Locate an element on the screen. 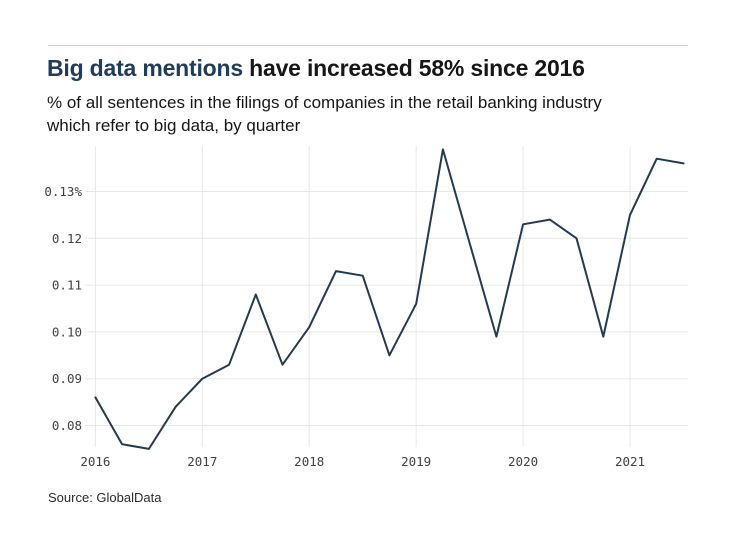  title-rest: have increased 58% since 2016 is located at coordinates (413, 68).